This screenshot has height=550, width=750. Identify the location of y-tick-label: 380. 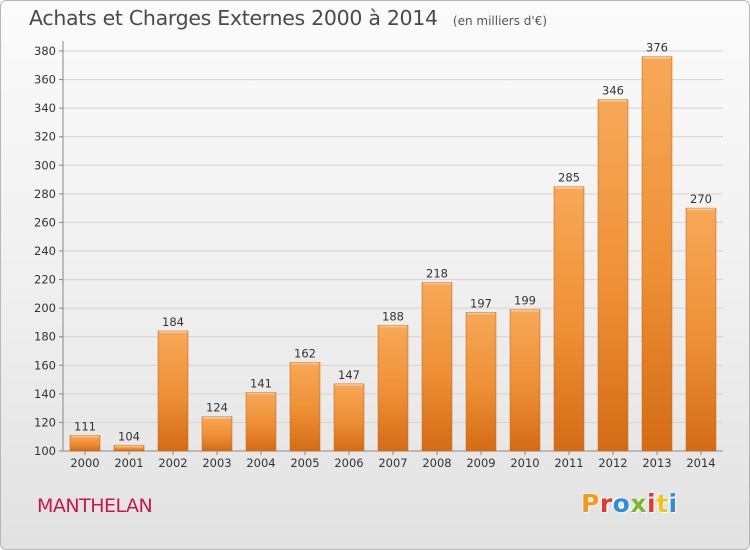
(45, 51).